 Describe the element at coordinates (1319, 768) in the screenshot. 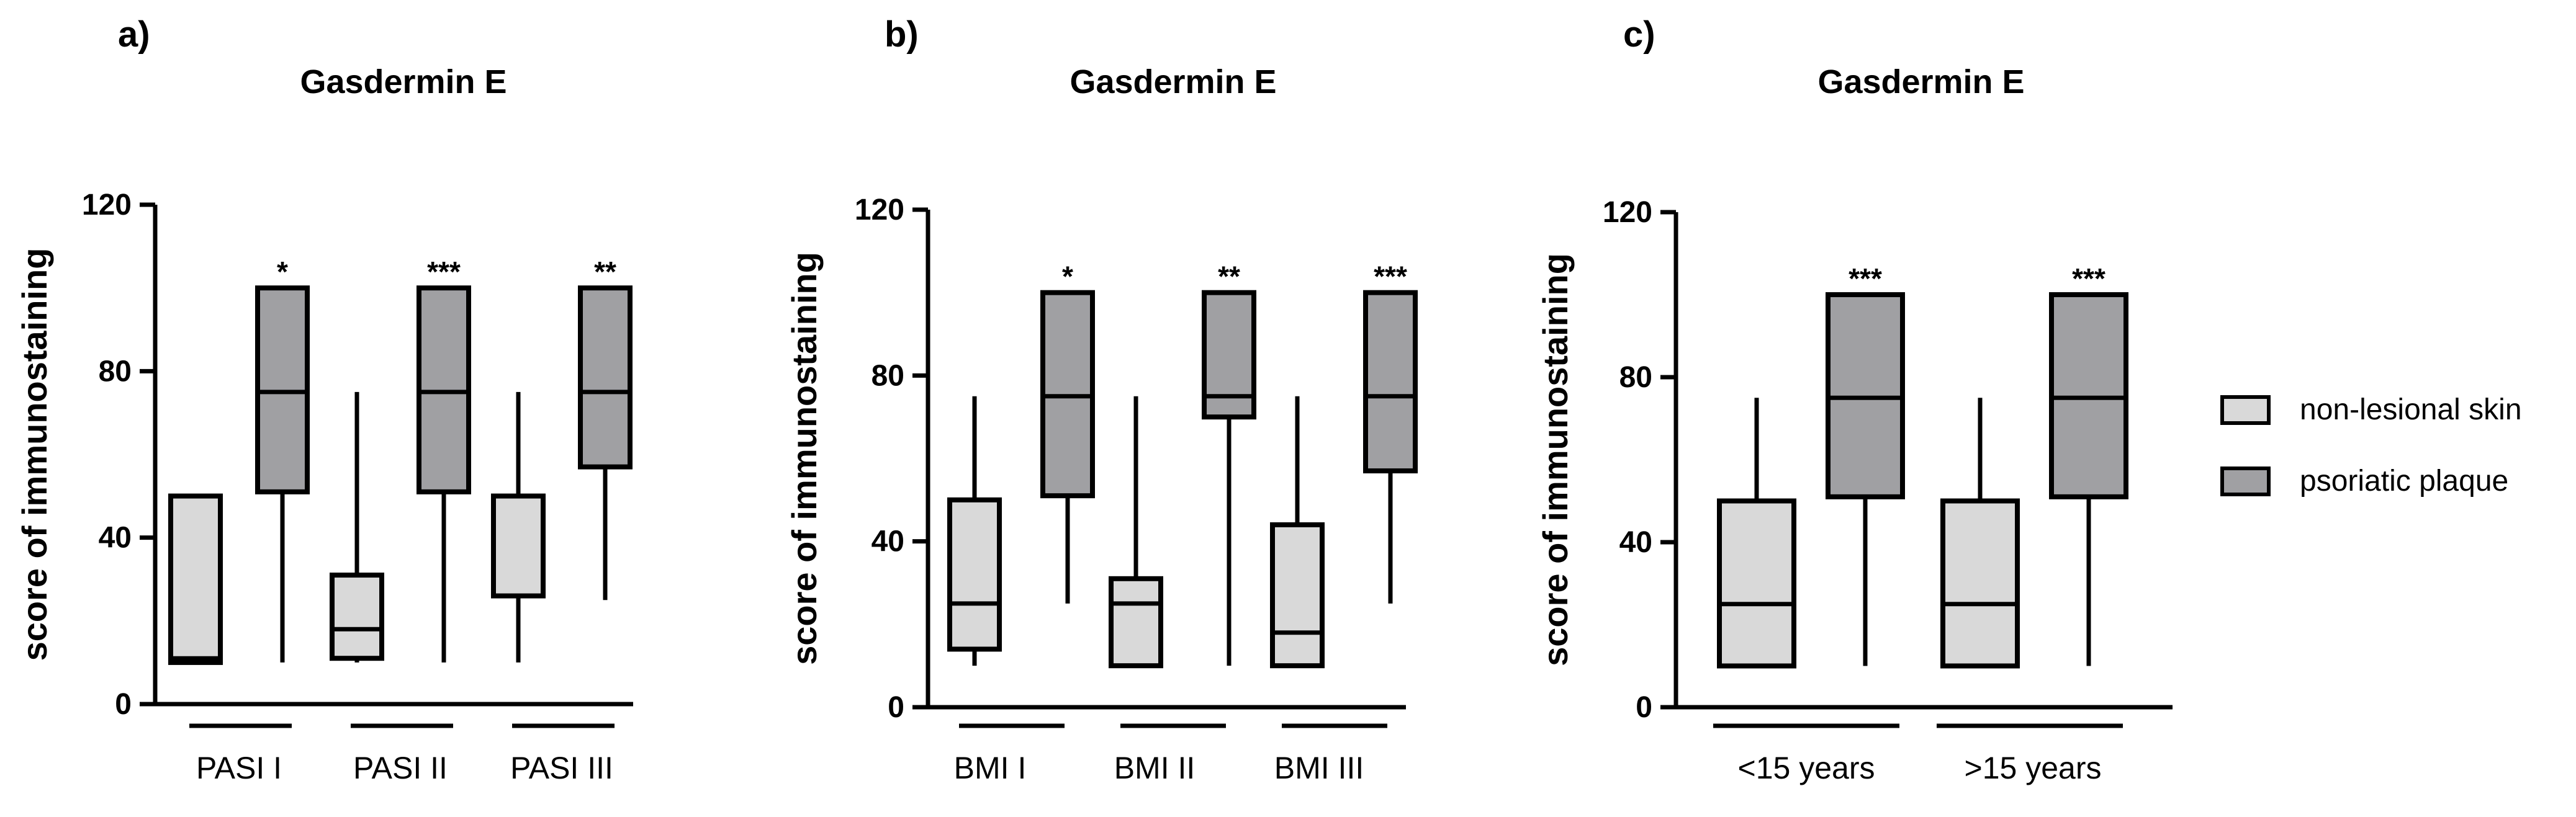

I see `category-label: BMI III` at that location.